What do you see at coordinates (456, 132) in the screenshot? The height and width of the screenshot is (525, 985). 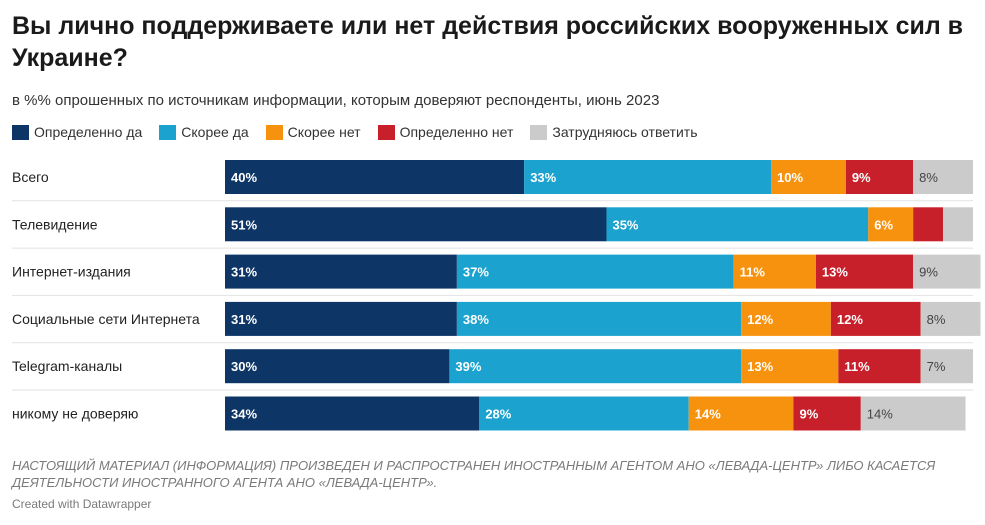 I see `legend-label: Определенно нет` at bounding box center [456, 132].